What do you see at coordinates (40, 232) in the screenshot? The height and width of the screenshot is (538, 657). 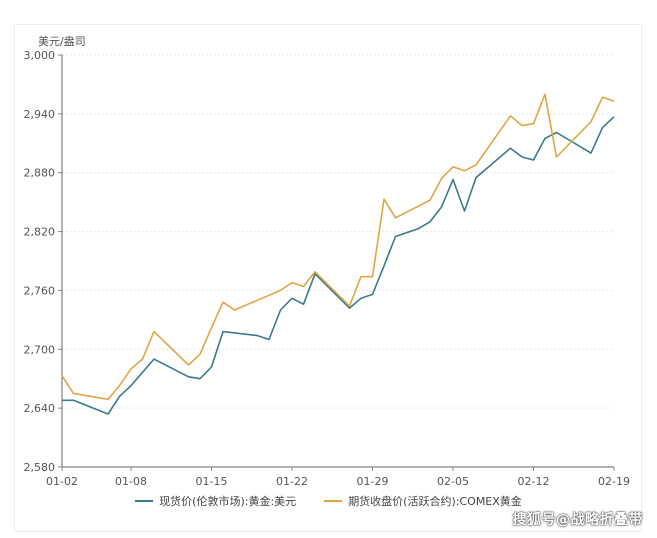 I see `y-tick-label: 2,820` at bounding box center [40, 232].